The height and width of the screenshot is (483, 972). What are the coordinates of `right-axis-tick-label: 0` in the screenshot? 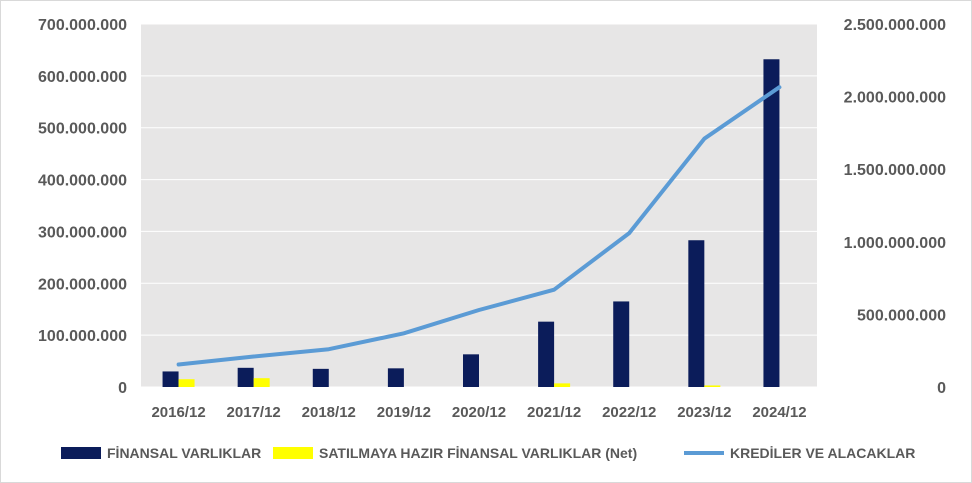 It's located at (941, 388).